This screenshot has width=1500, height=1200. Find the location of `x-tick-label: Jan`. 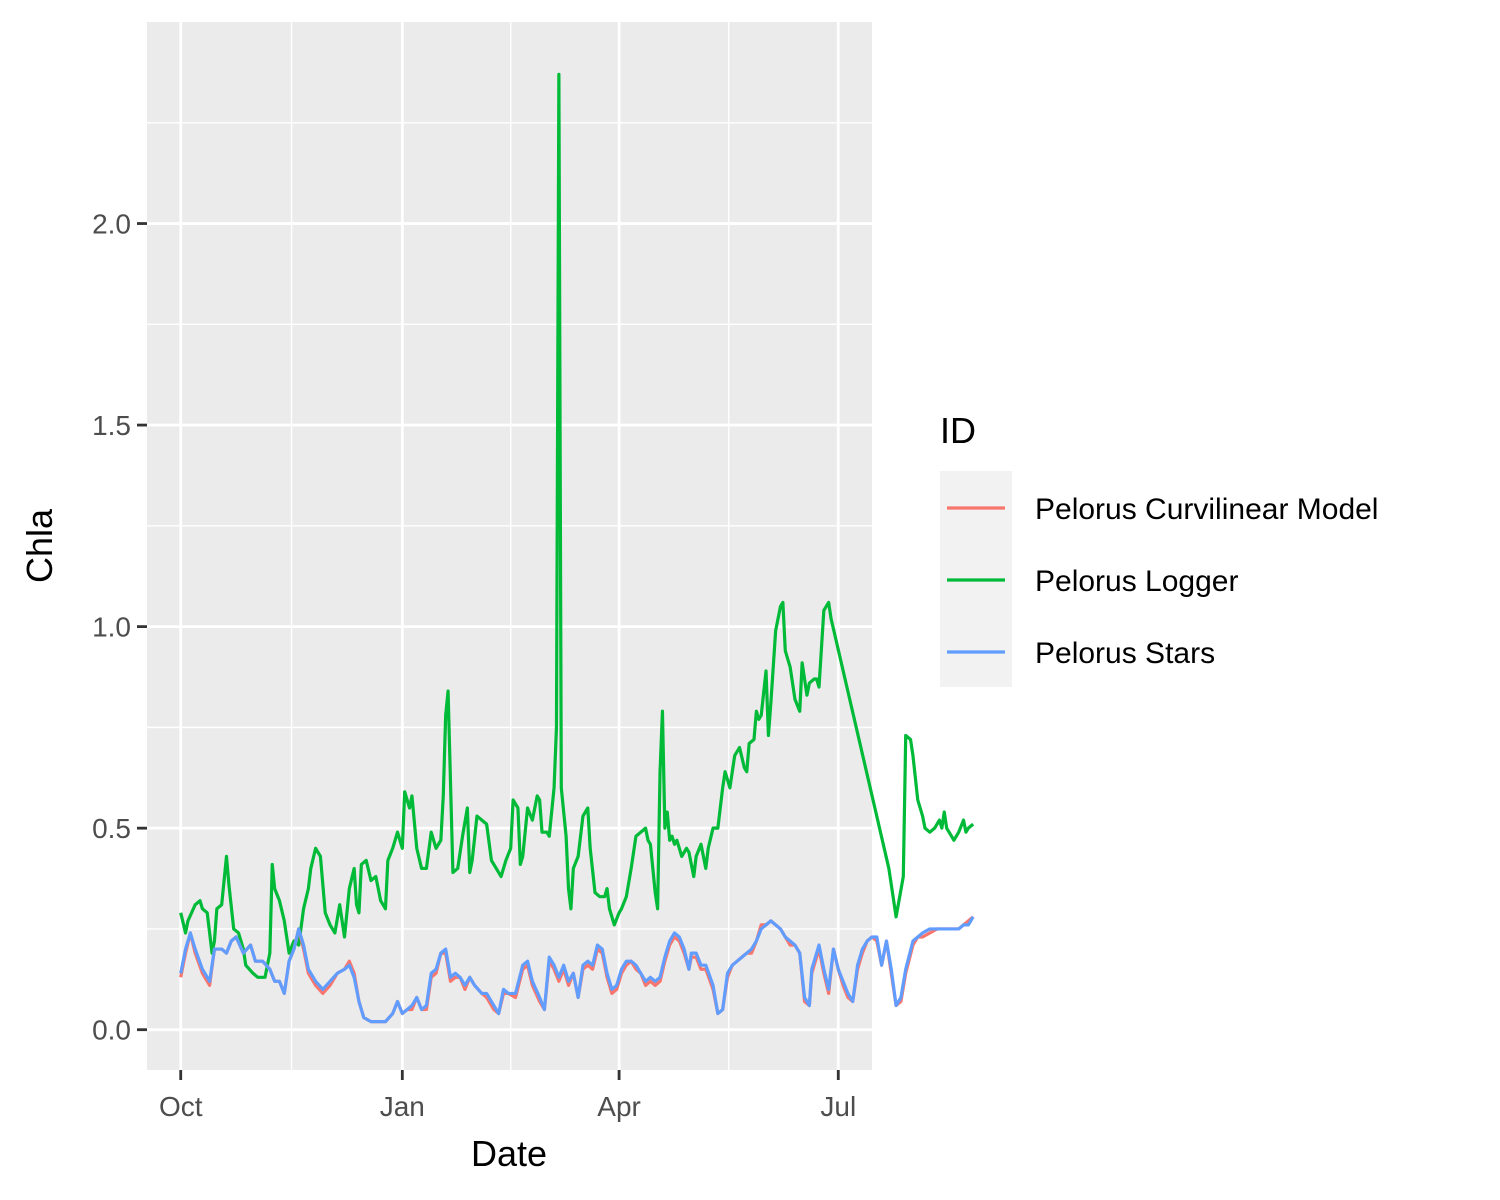

x-tick-label: Jan is located at coordinates (402, 1106).